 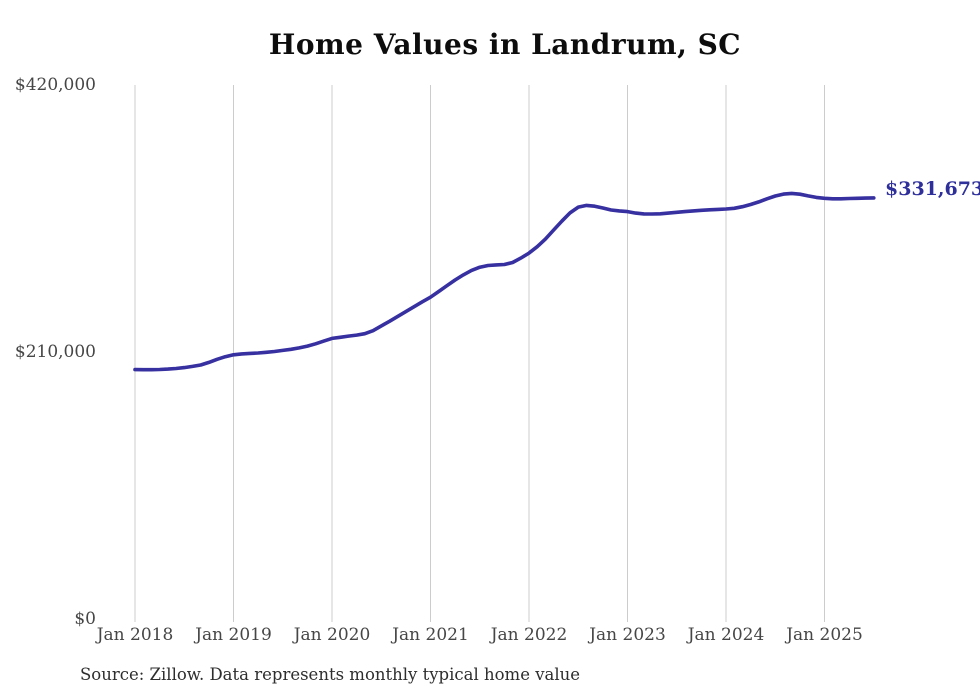 What do you see at coordinates (85, 619) in the screenshot?
I see `y-axis-tick-label-0: $0` at bounding box center [85, 619].